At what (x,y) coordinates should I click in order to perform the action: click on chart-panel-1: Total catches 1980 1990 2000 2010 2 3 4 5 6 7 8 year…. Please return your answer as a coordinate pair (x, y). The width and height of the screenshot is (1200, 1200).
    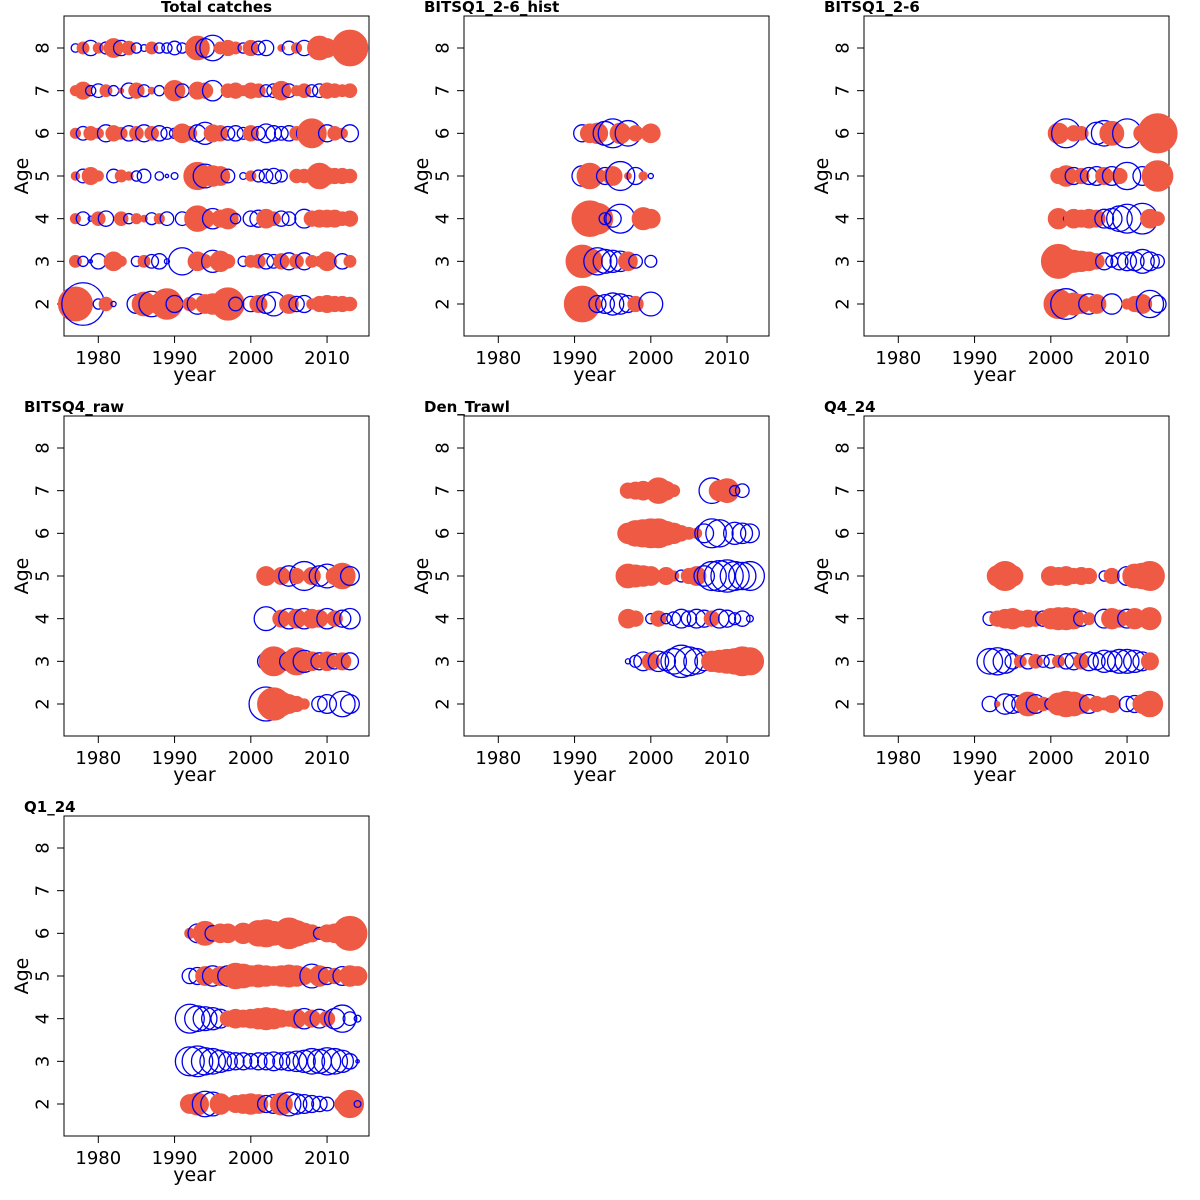
    Looking at the image, I should click on (190, 193).